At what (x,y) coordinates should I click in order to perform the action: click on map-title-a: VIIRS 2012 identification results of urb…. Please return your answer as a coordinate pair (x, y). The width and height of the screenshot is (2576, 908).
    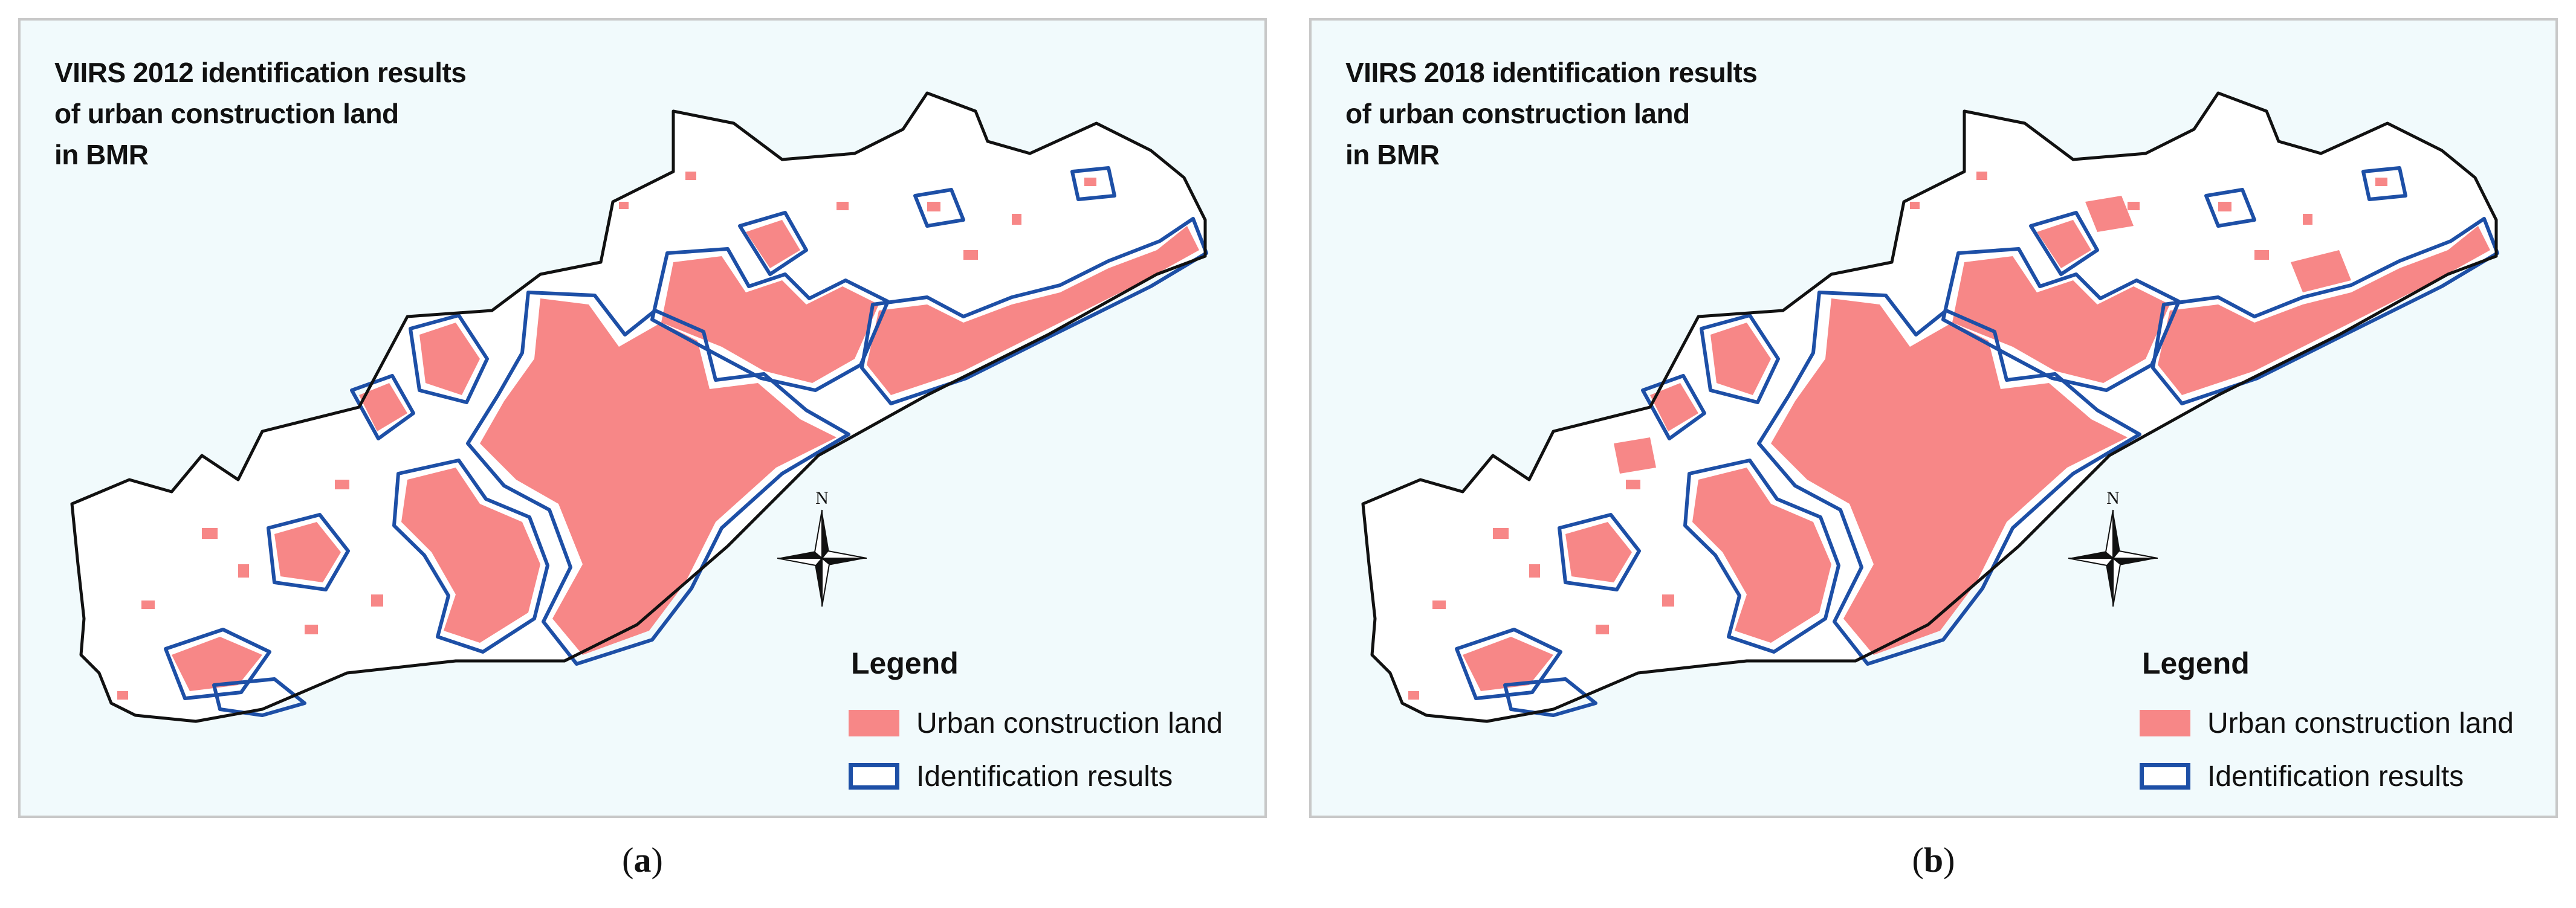
    Looking at the image, I should click on (326, 113).